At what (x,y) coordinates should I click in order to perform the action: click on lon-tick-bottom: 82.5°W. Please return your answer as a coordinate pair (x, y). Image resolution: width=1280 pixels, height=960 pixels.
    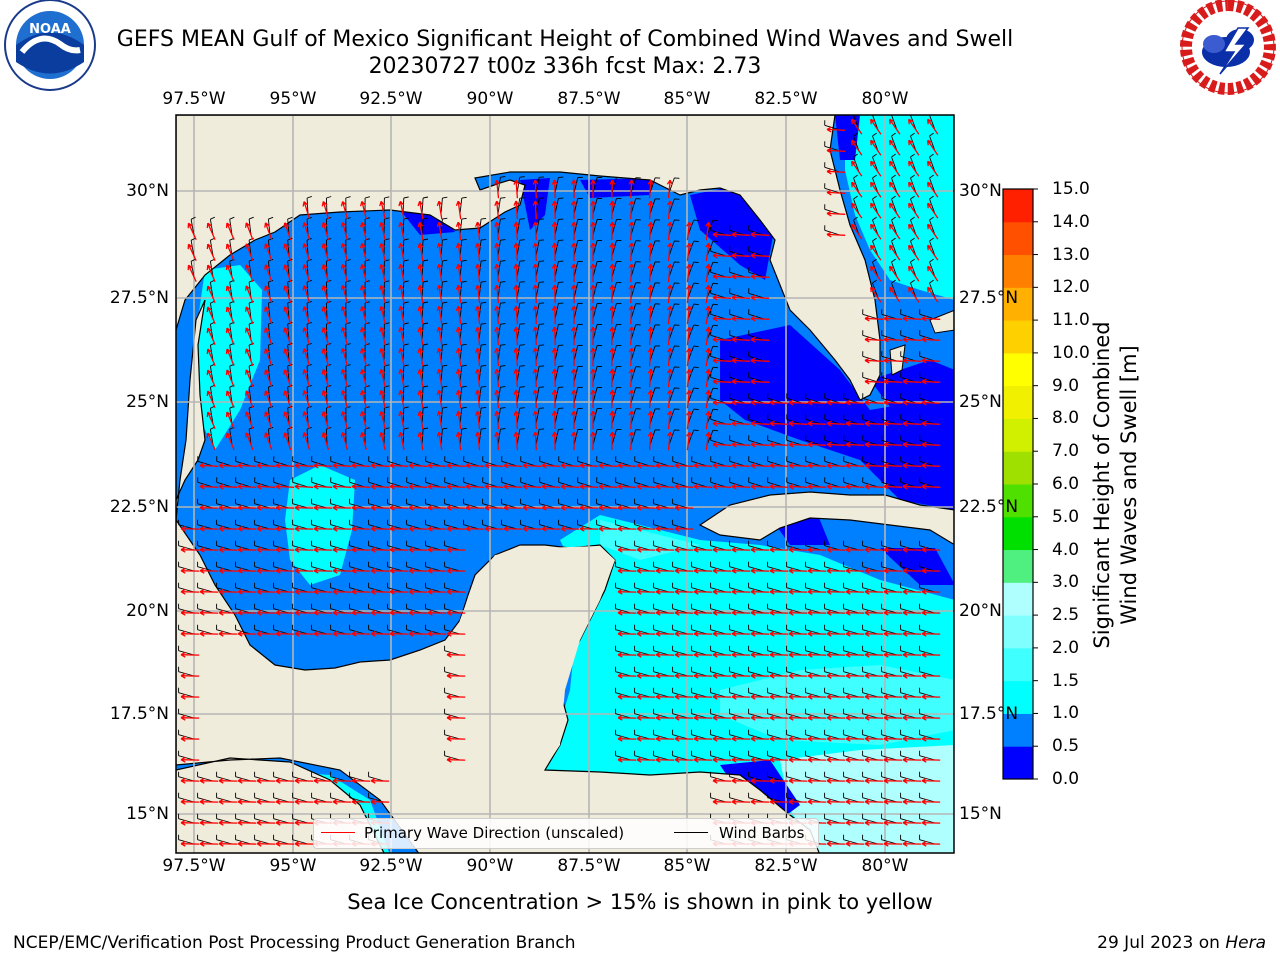
    Looking at the image, I should click on (786, 866).